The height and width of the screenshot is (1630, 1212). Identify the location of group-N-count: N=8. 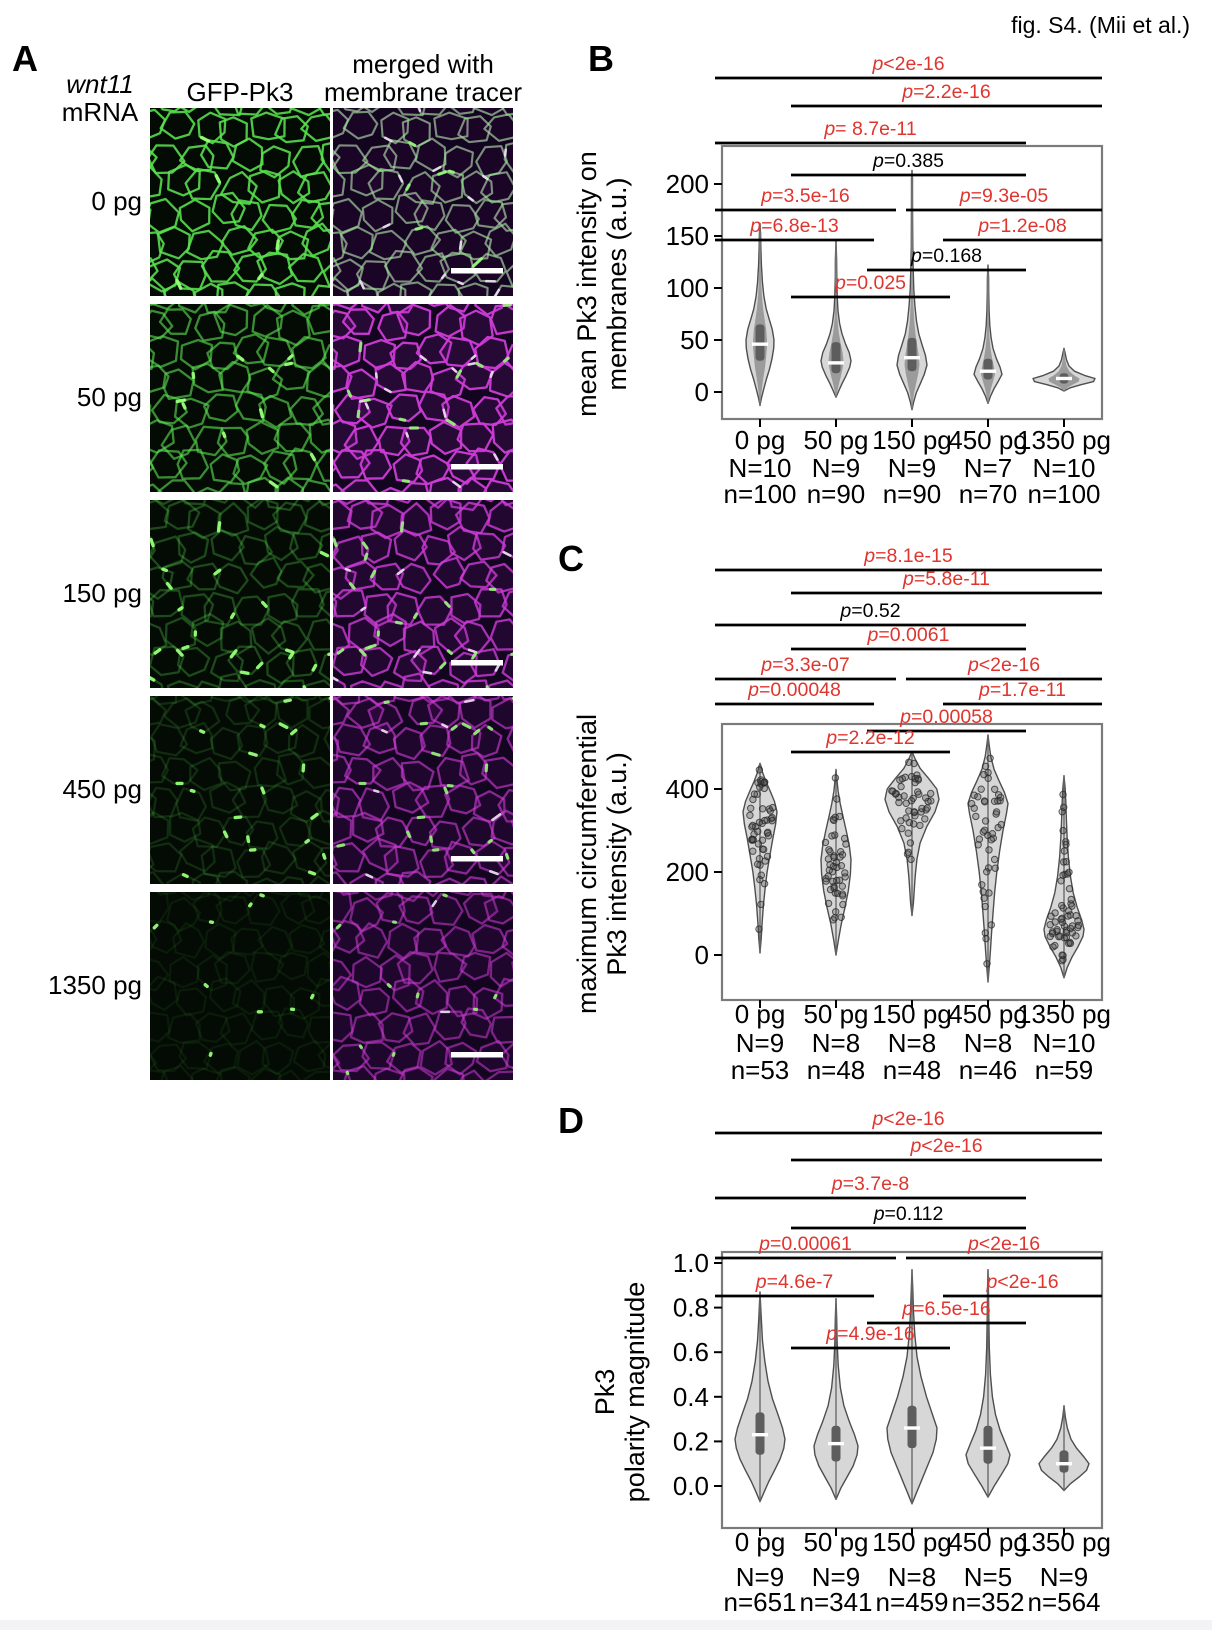
(912, 1043).